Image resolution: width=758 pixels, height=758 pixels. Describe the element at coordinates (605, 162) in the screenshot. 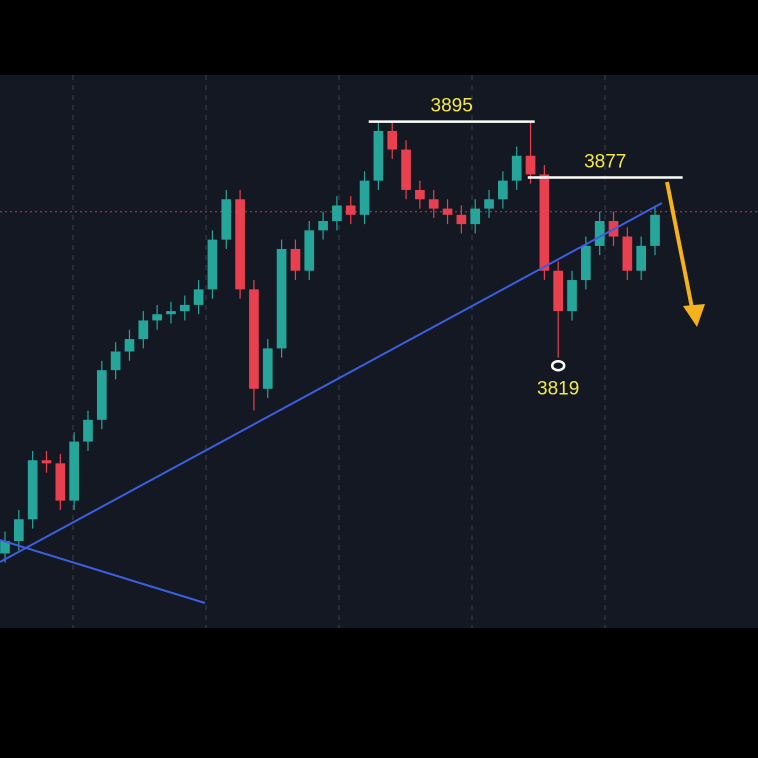

I see `level-label: 3877` at that location.